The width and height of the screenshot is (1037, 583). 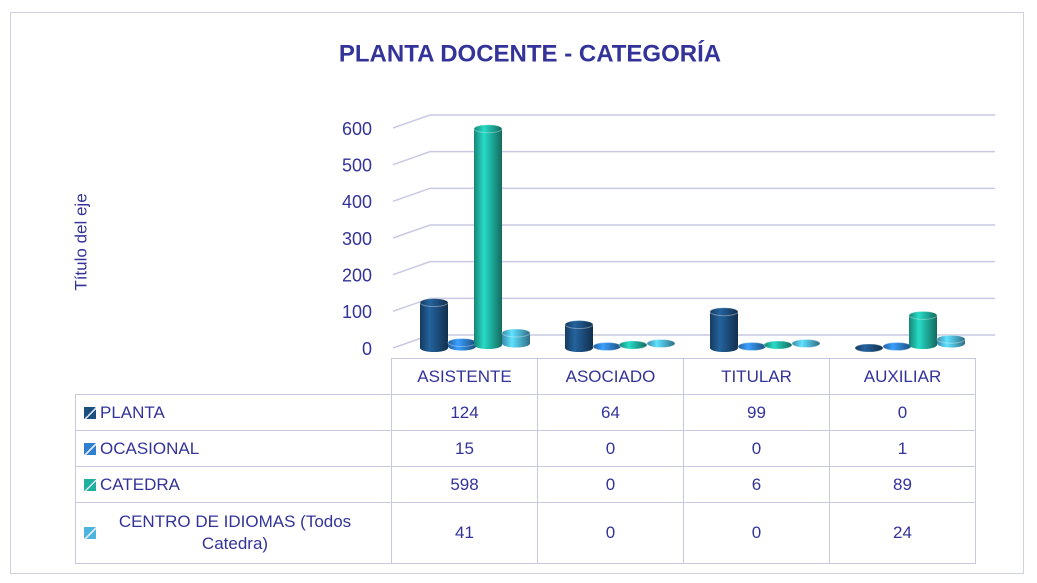 What do you see at coordinates (464, 484) in the screenshot?
I see `value-cell: 598` at bounding box center [464, 484].